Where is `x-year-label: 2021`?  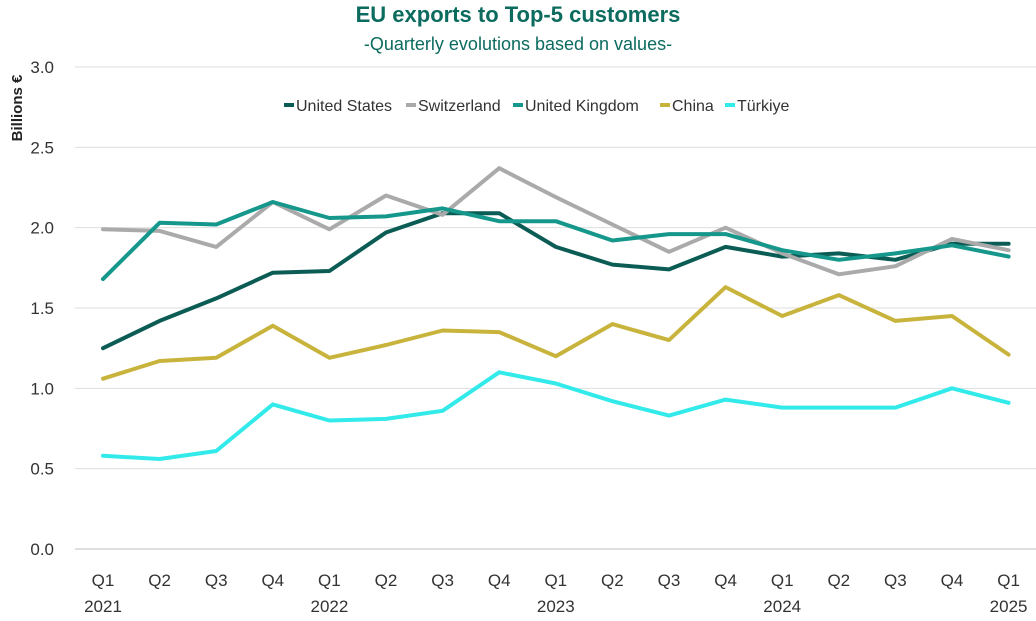
x-year-label: 2021 is located at coordinates (103, 606).